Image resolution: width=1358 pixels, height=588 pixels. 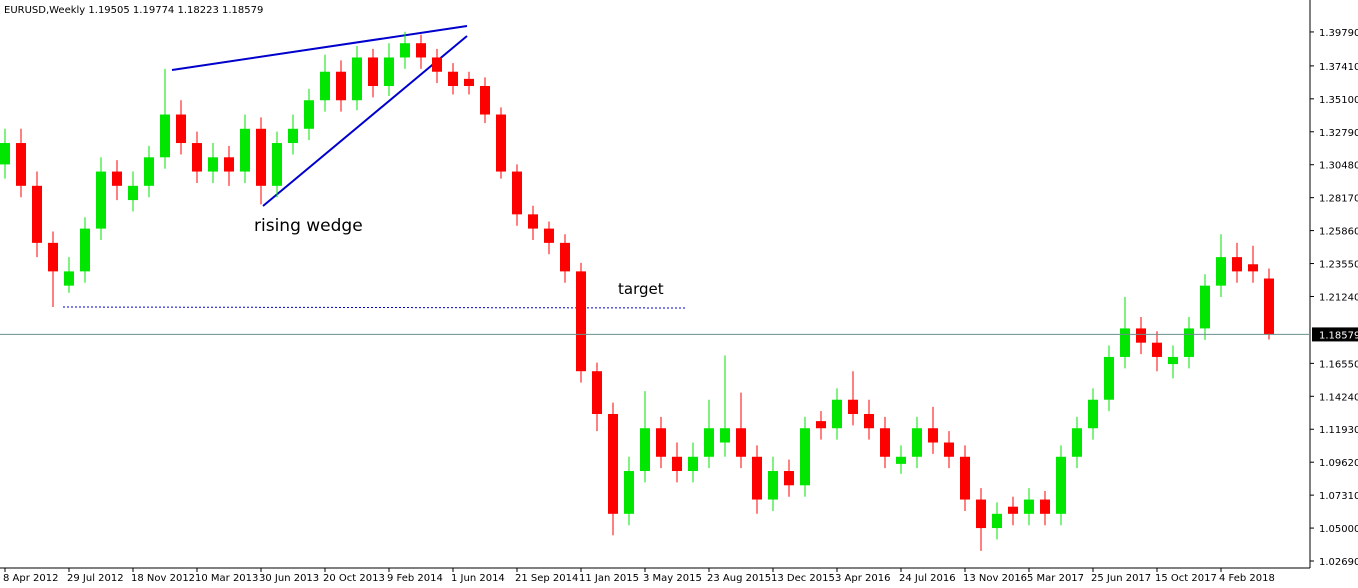 I want to click on x-tick-label: 15 Oct 2017, so click(x=1186, y=578).